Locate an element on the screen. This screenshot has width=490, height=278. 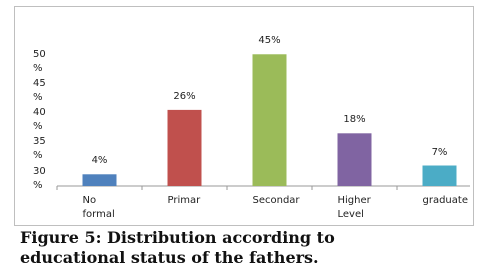
y-tick-label: 50 % is located at coordinates (39, 61).